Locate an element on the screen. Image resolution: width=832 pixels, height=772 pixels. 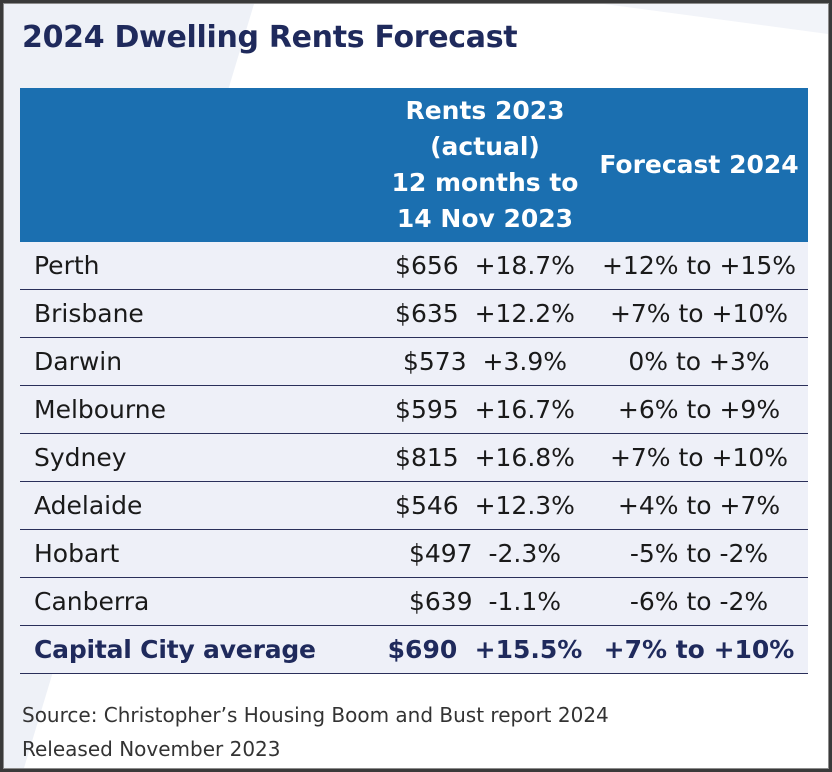
table-row: Darwin $573 +3.9% 0% to +3% is located at coordinates (414, 361).